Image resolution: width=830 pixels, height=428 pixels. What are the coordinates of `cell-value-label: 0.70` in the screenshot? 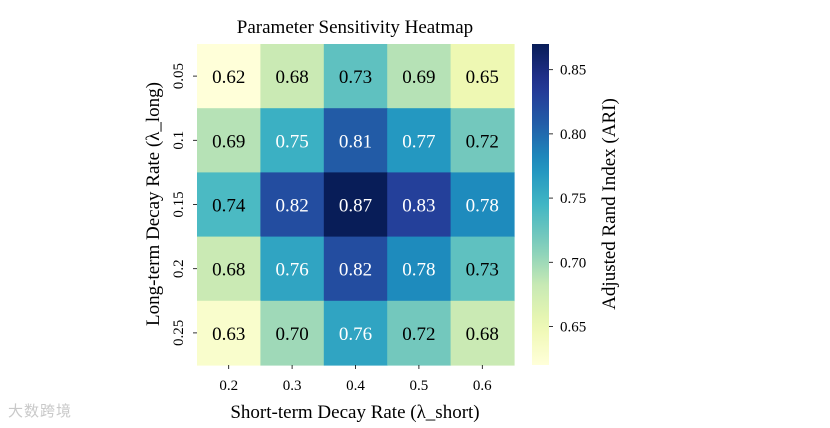 It's located at (291, 334).